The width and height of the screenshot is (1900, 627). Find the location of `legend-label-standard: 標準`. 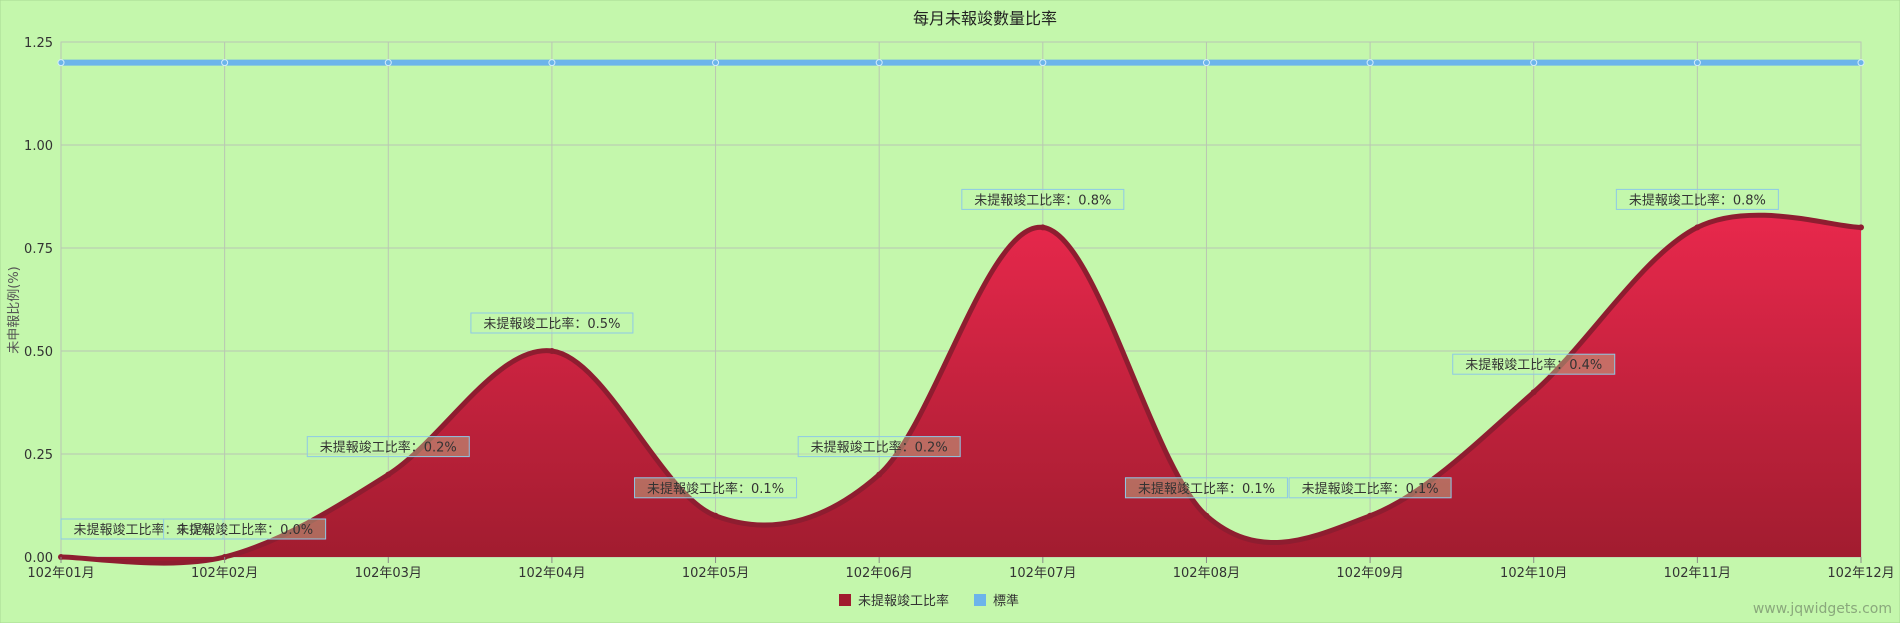

legend-label-standard: 標準 is located at coordinates (1006, 601).